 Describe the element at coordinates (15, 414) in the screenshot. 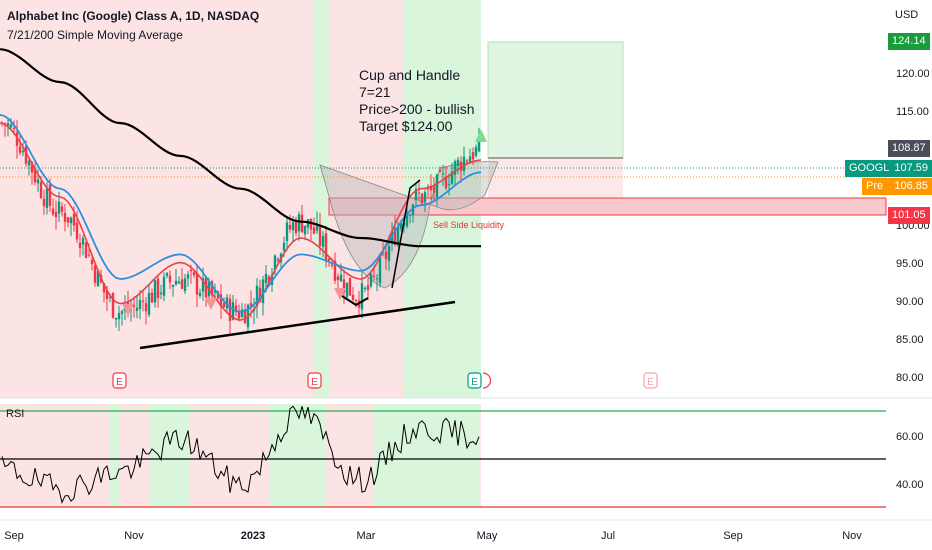

I see `rsi-label: RSI` at that location.